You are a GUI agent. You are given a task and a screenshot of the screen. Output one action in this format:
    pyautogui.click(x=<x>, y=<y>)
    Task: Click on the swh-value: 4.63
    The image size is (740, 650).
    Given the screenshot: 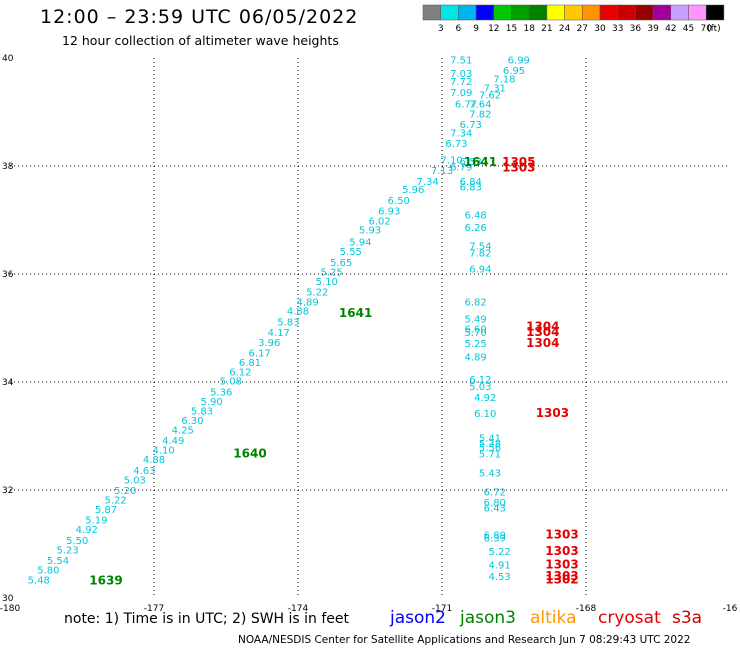 What is the action you would take?
    pyautogui.click(x=144, y=471)
    